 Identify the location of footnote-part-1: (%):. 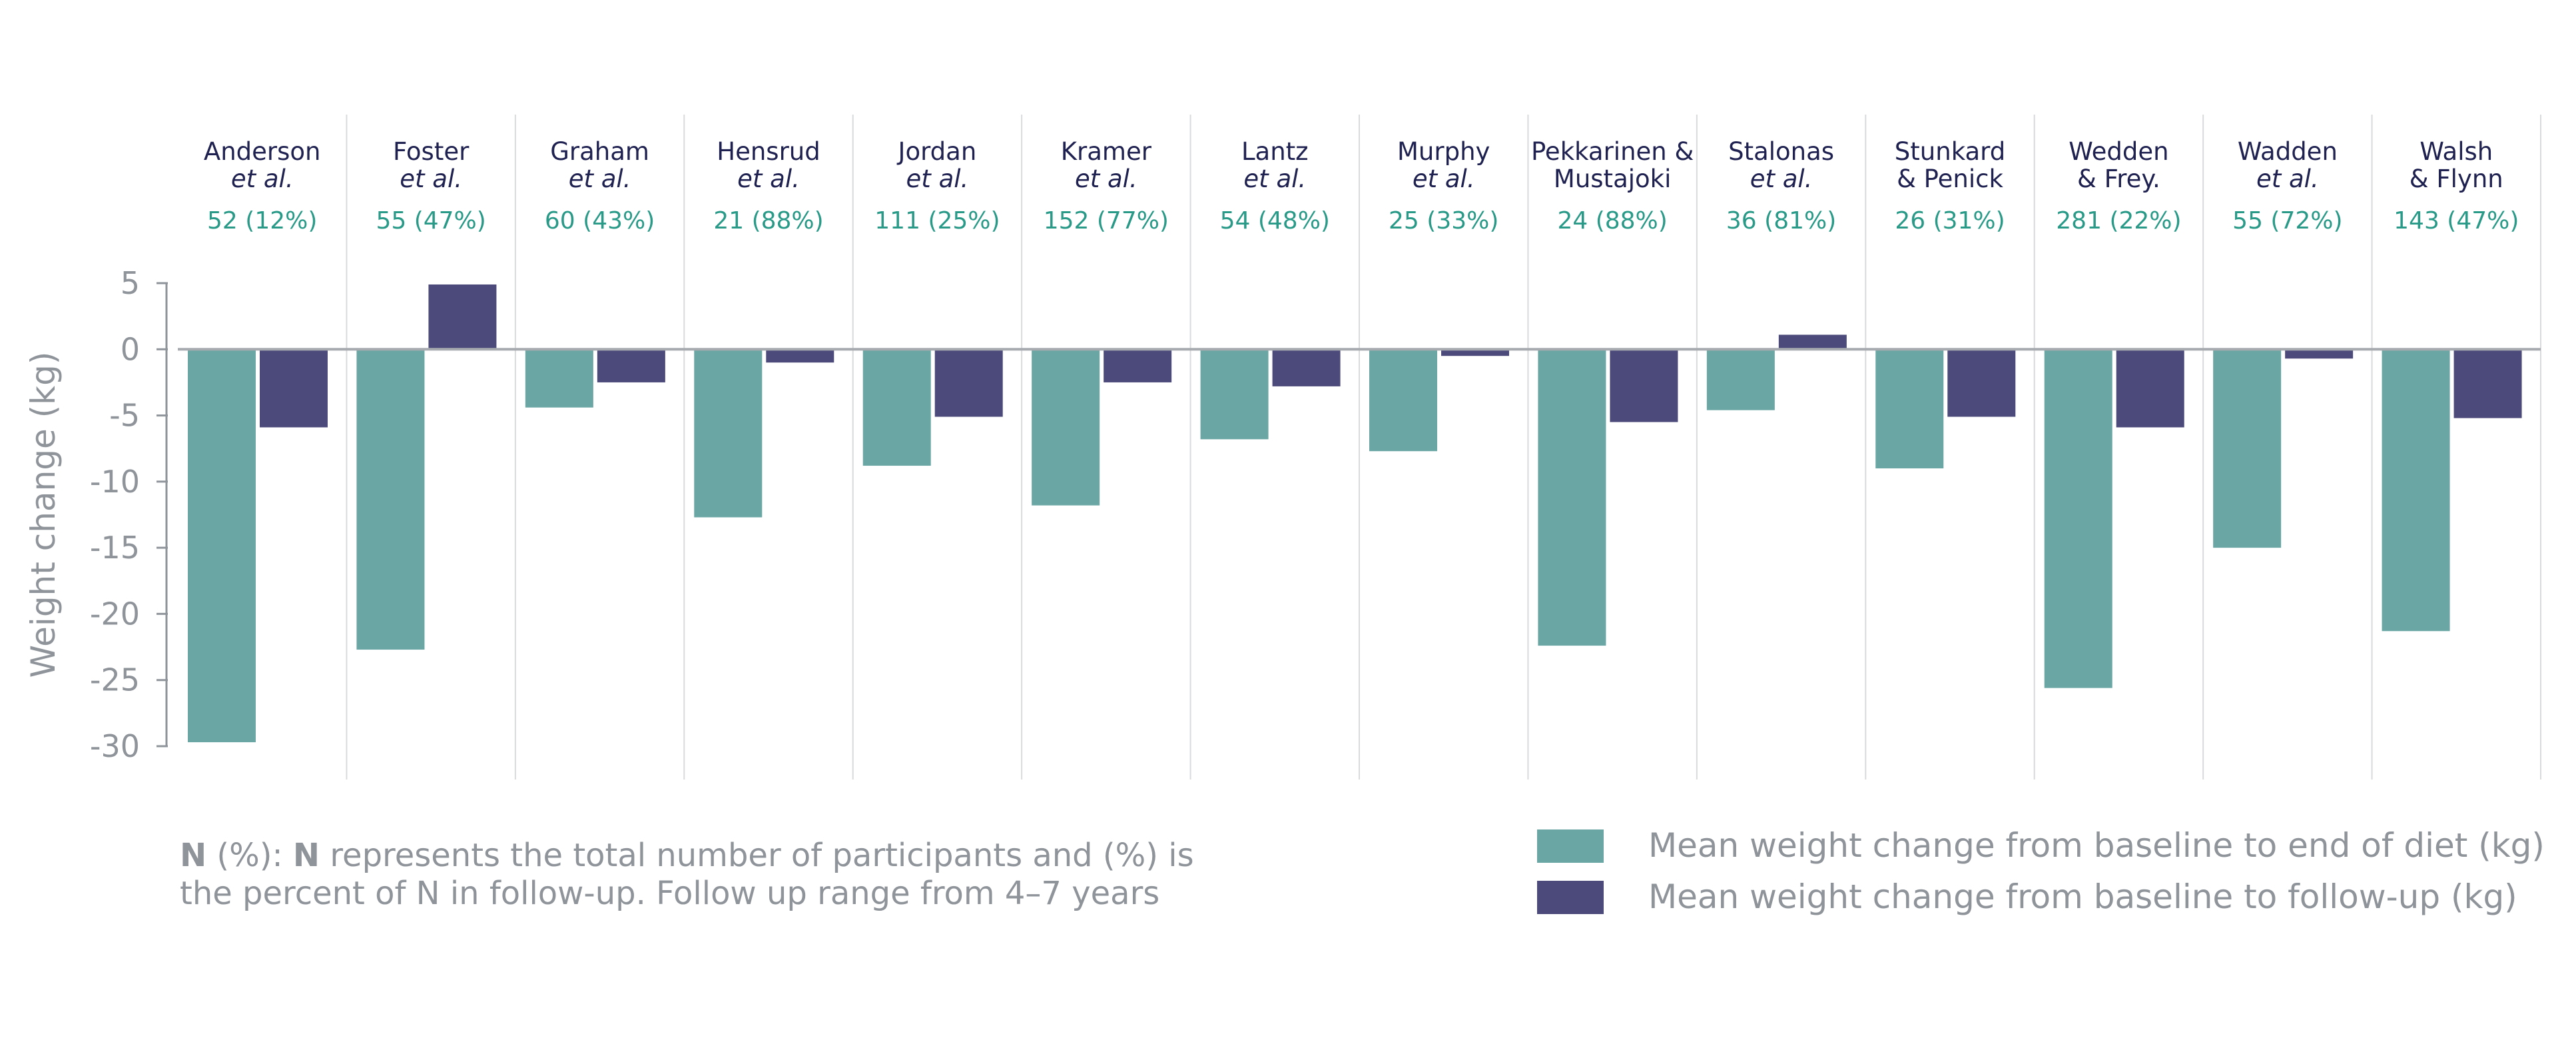
(249, 856).